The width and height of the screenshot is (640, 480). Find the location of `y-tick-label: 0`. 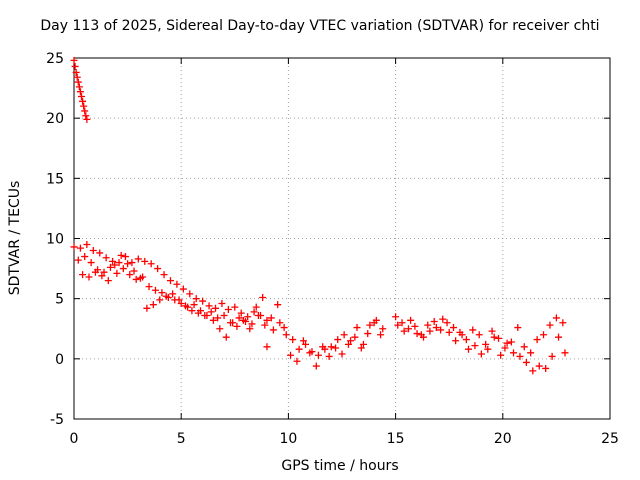

y-tick-label: 0 is located at coordinates (59, 360).